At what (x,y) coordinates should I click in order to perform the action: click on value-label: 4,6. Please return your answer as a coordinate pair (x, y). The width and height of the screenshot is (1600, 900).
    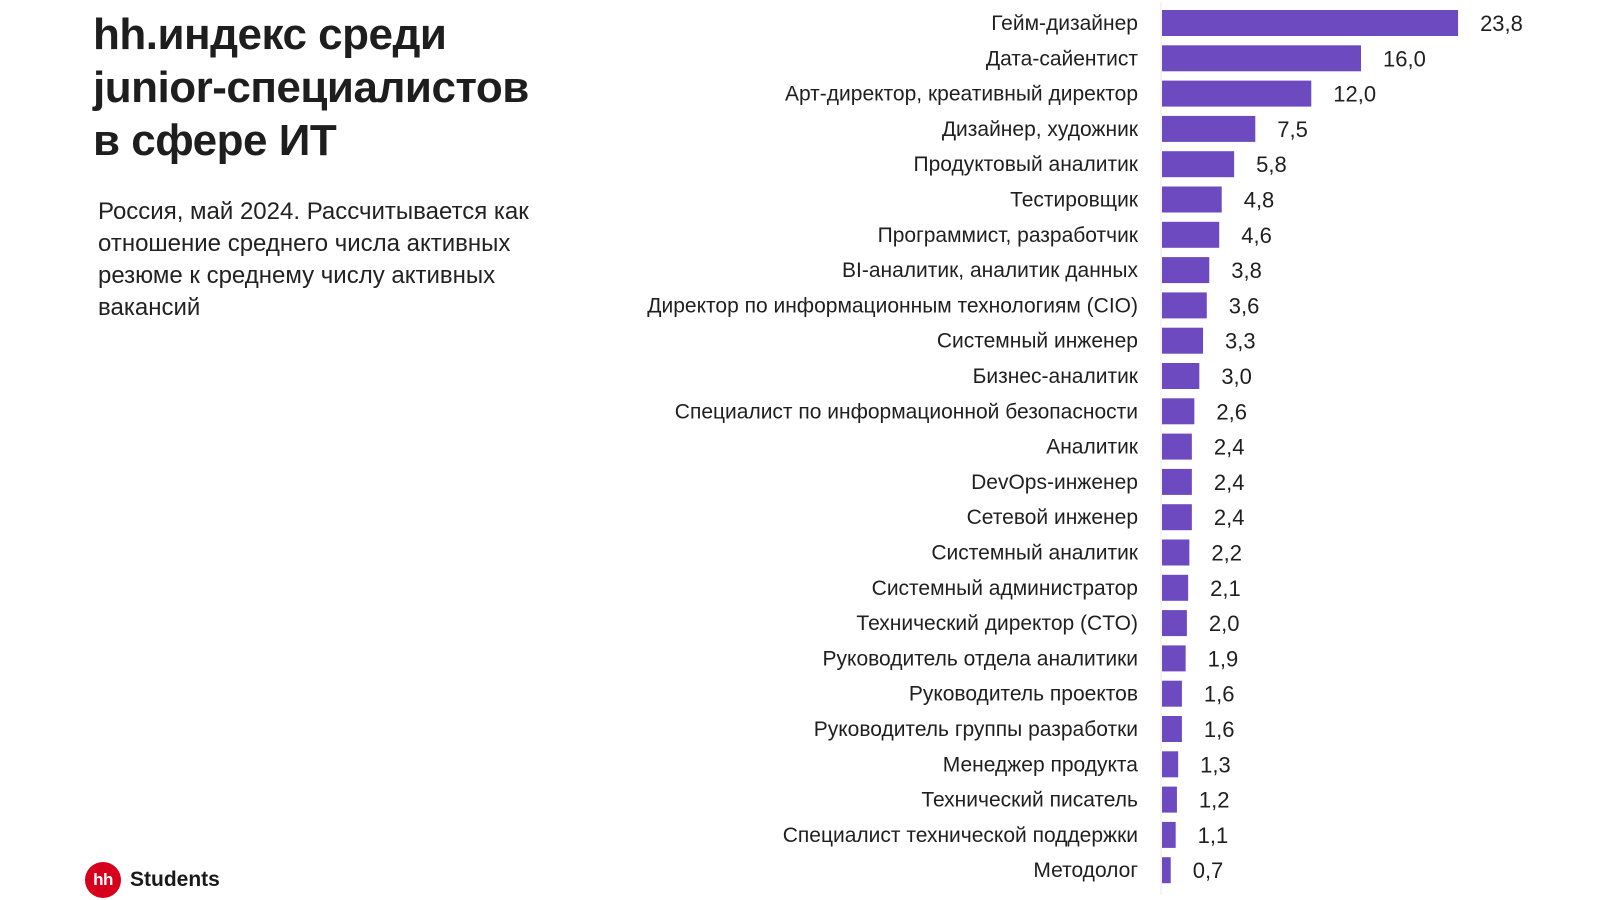
    Looking at the image, I should click on (1256, 235).